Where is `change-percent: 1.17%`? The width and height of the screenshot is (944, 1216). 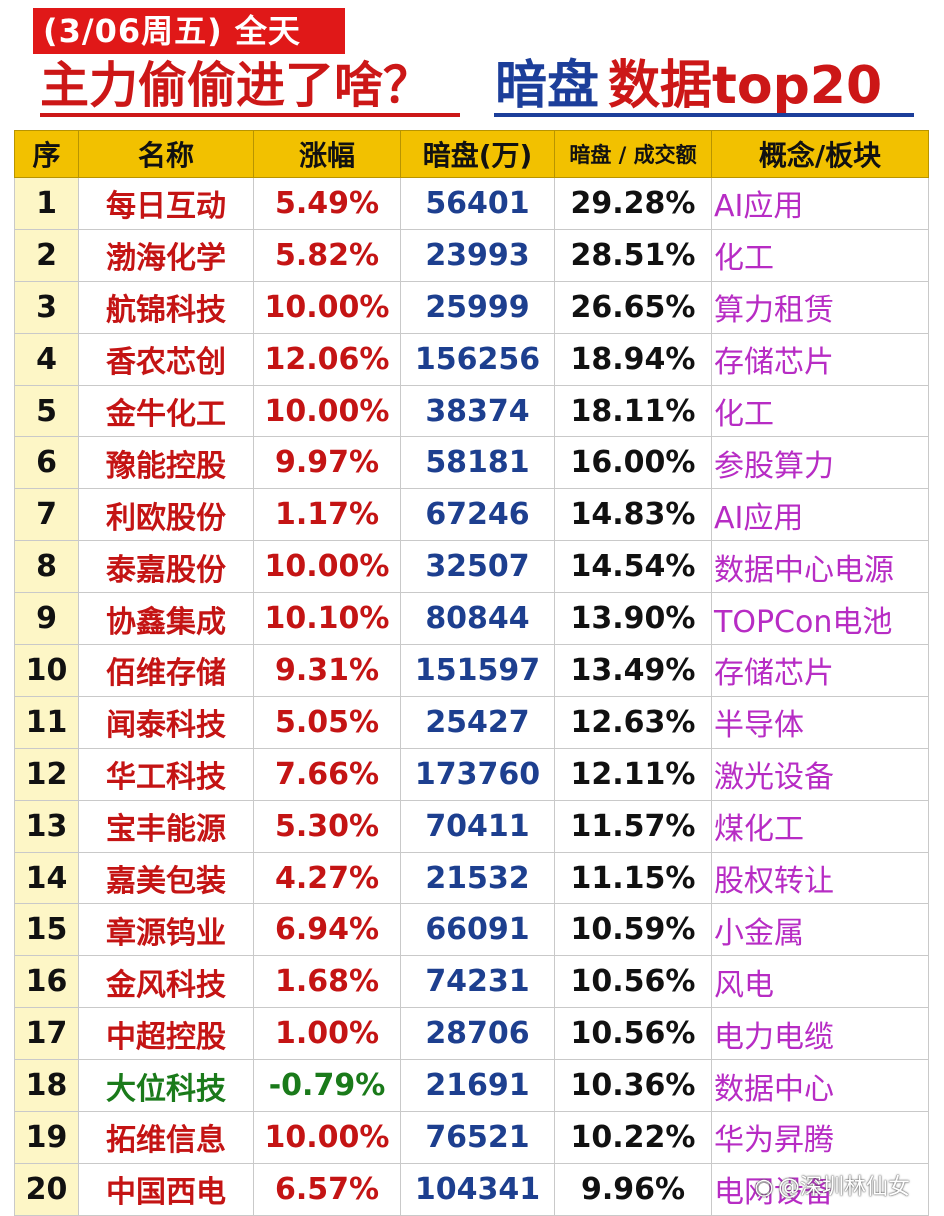
change-percent: 1.17% is located at coordinates (327, 515).